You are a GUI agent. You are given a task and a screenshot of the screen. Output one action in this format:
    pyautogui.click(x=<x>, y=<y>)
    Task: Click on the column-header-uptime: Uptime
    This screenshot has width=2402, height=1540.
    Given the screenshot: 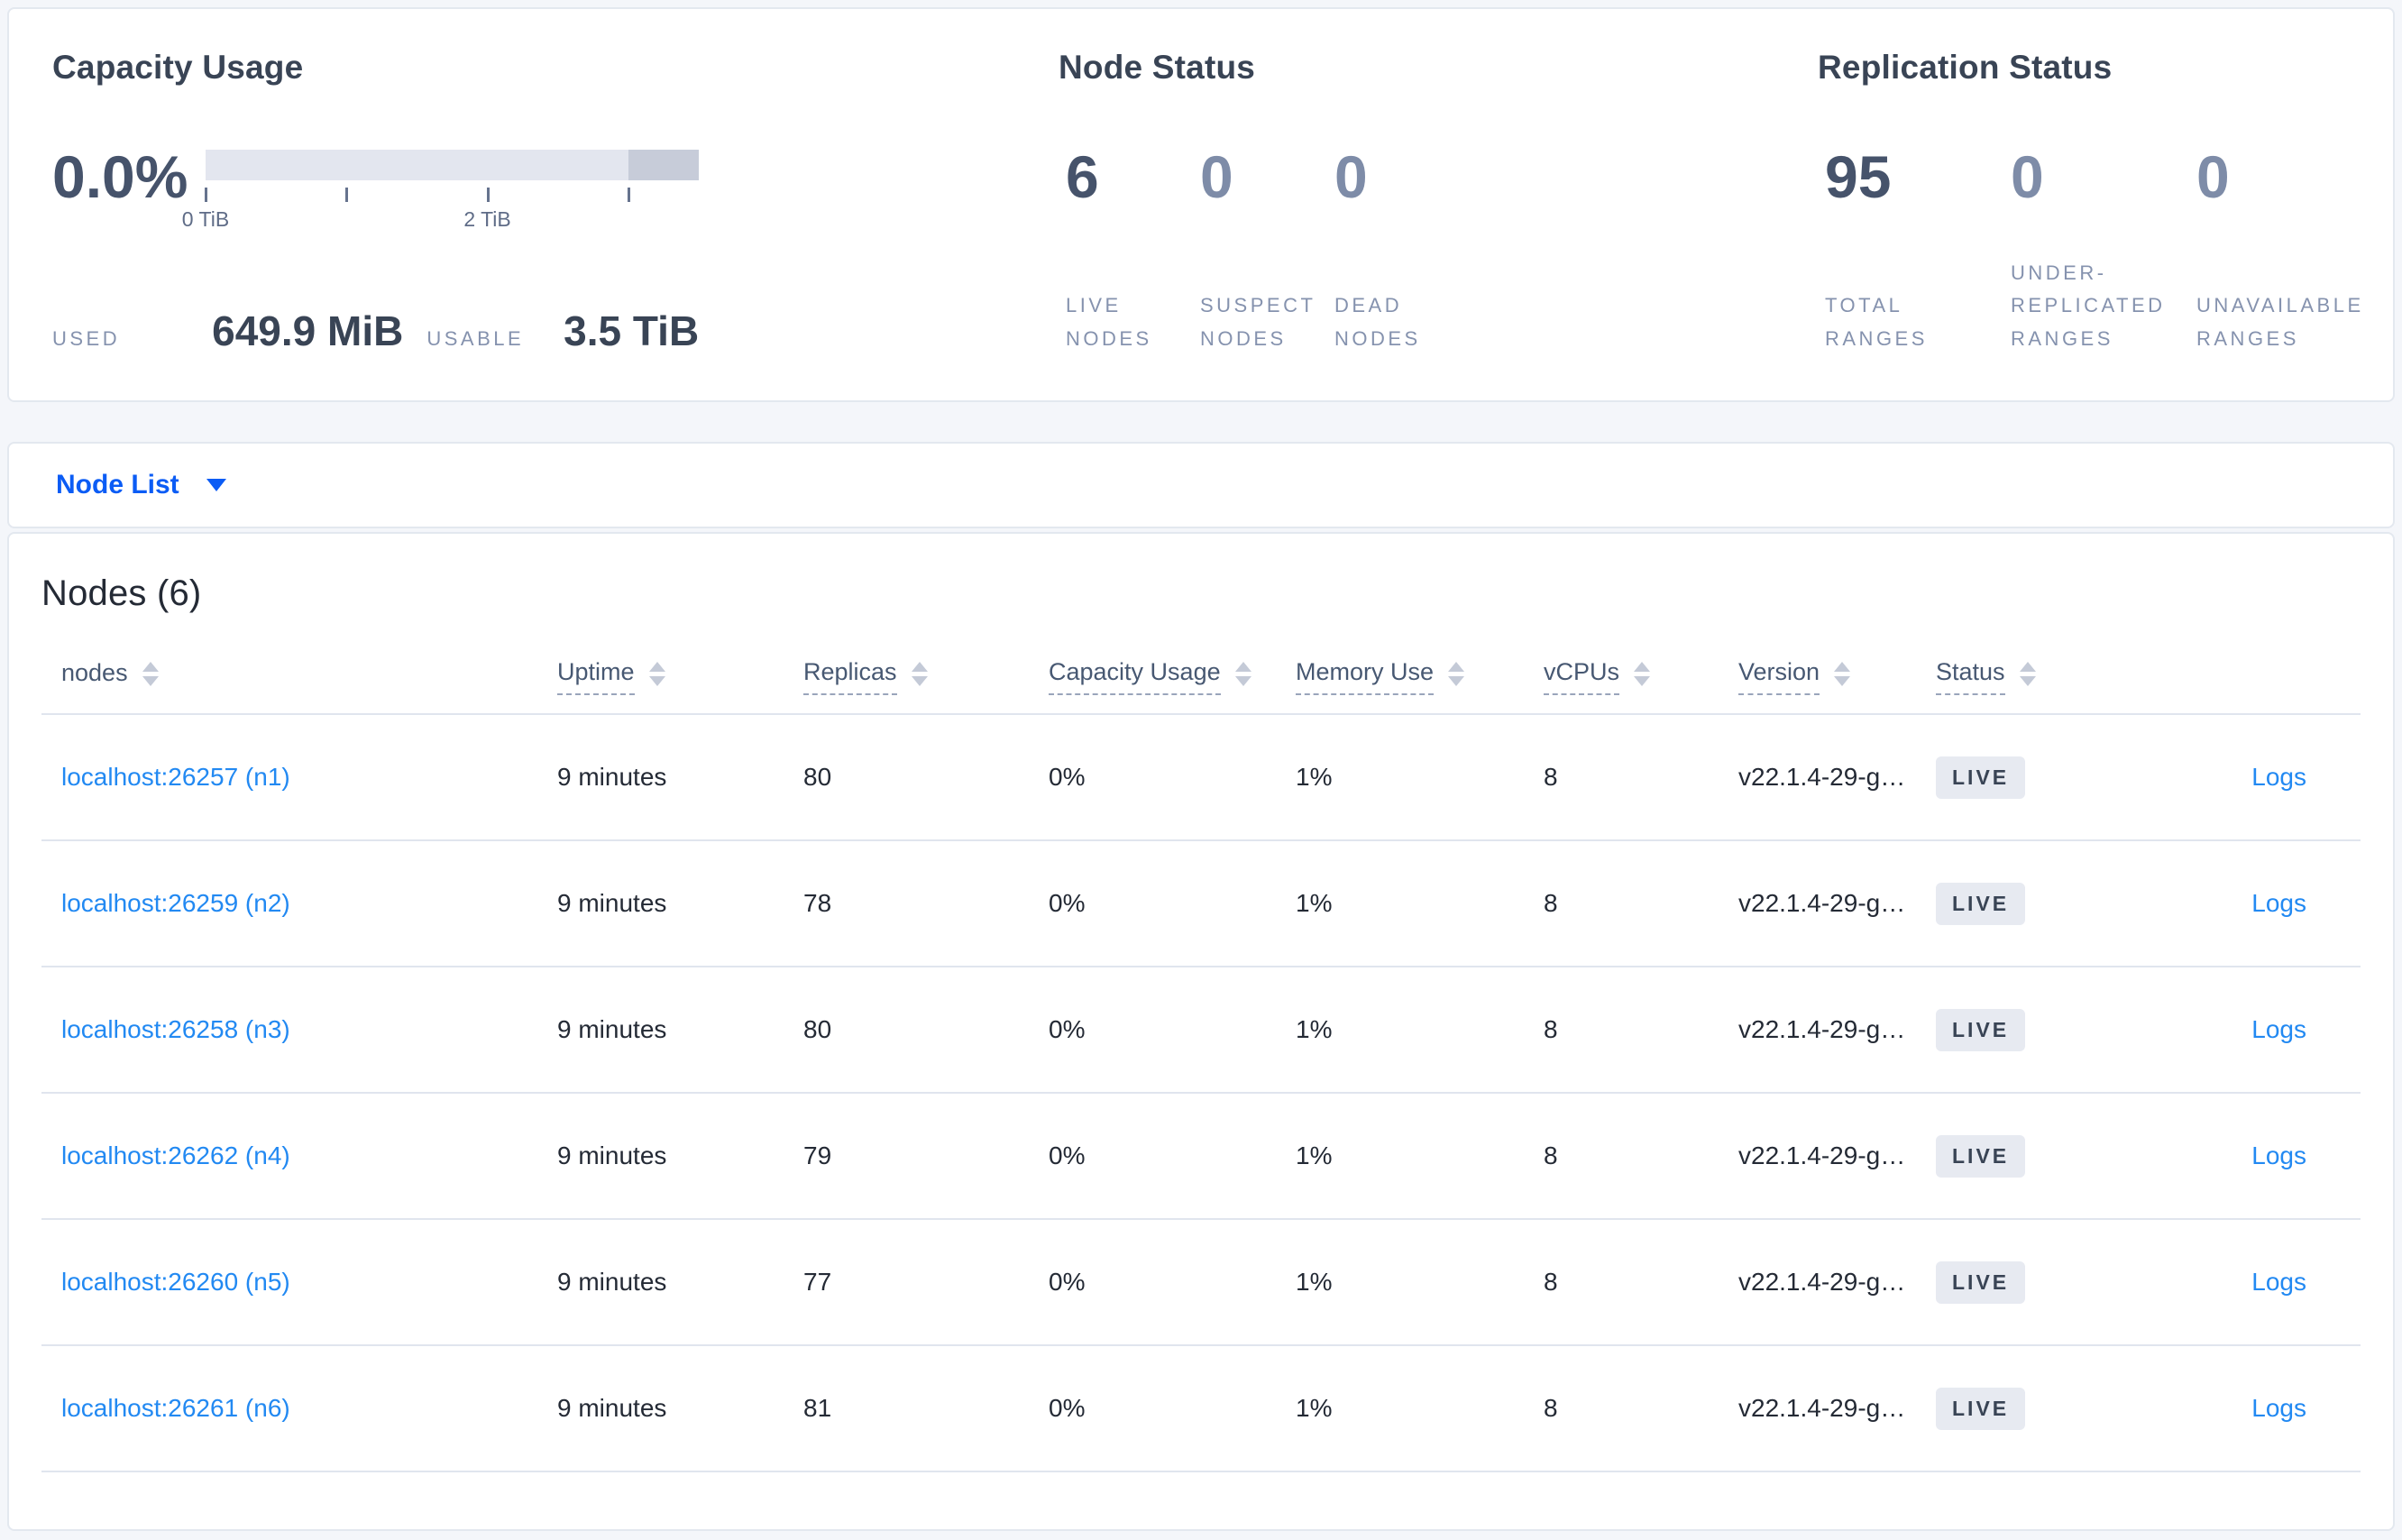 What is the action you would take?
    pyautogui.click(x=660, y=677)
    